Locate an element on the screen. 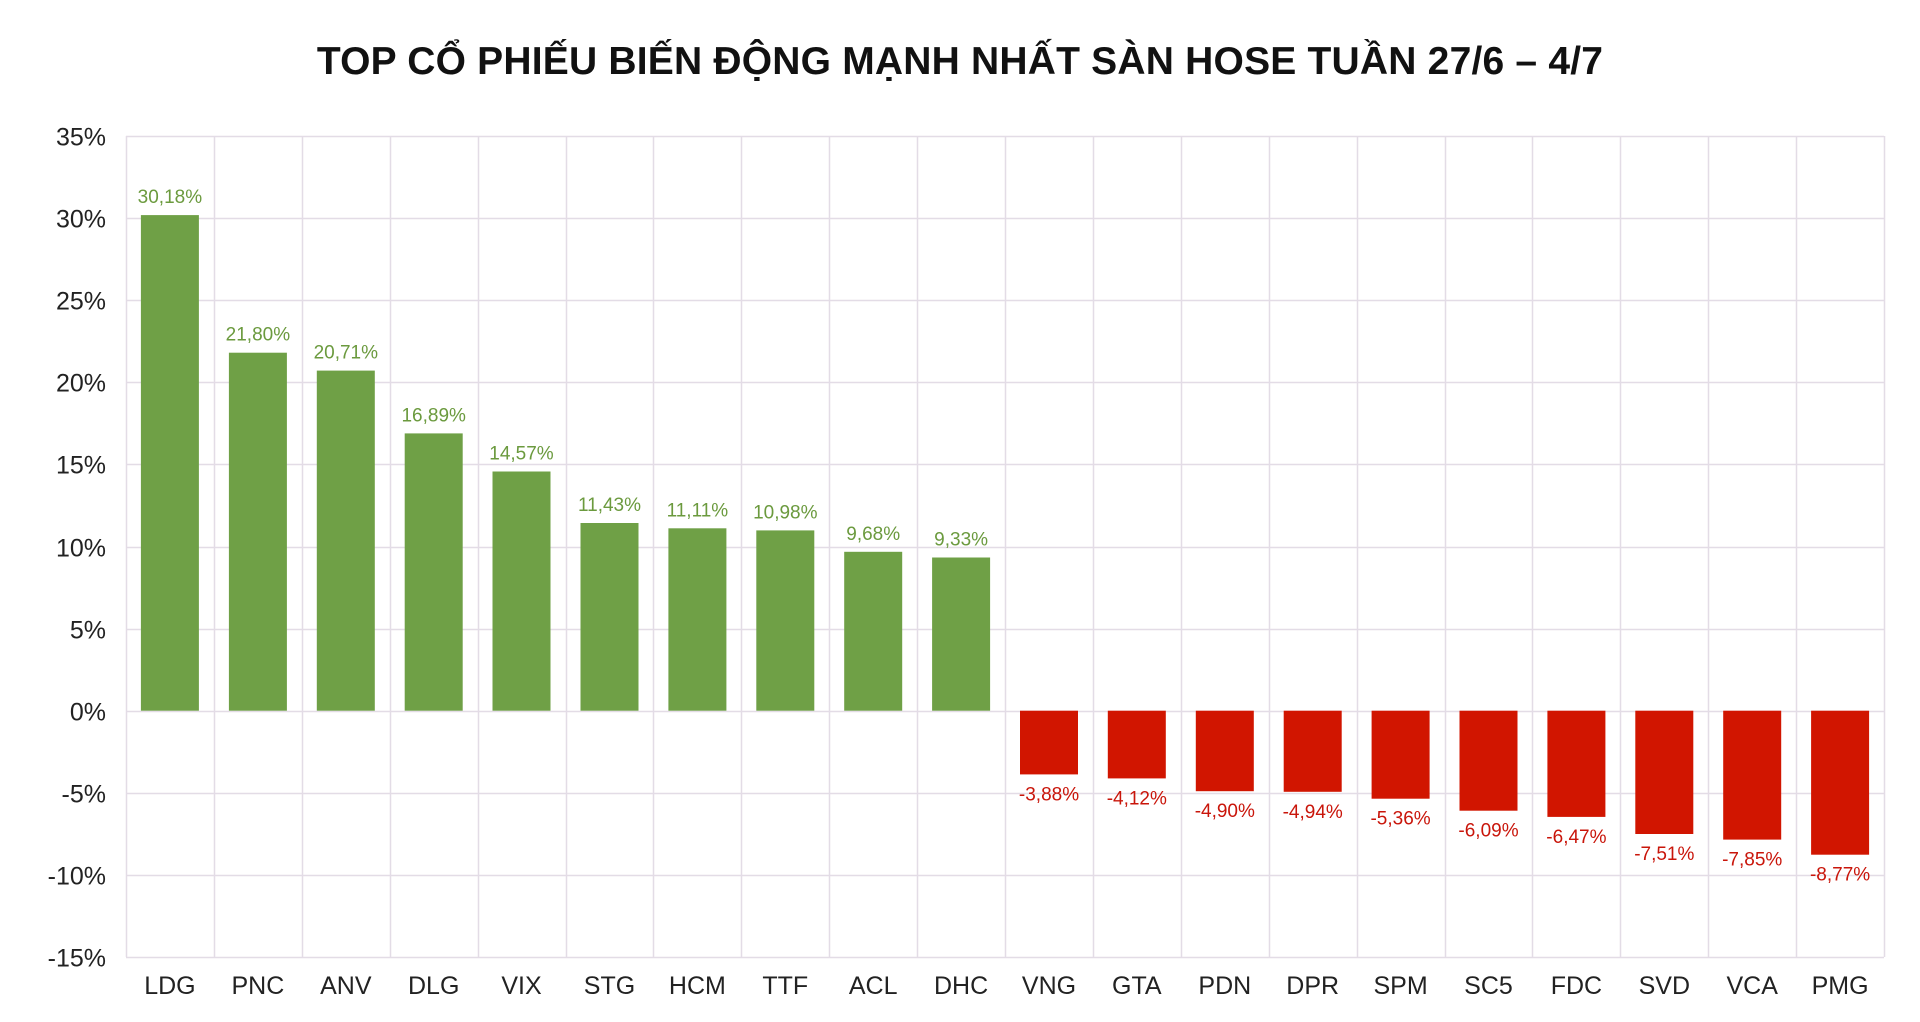 Image resolution: width=1920 pixels, height=1022 pixels. x-tick-label-gta: GTA is located at coordinates (1137, 986).